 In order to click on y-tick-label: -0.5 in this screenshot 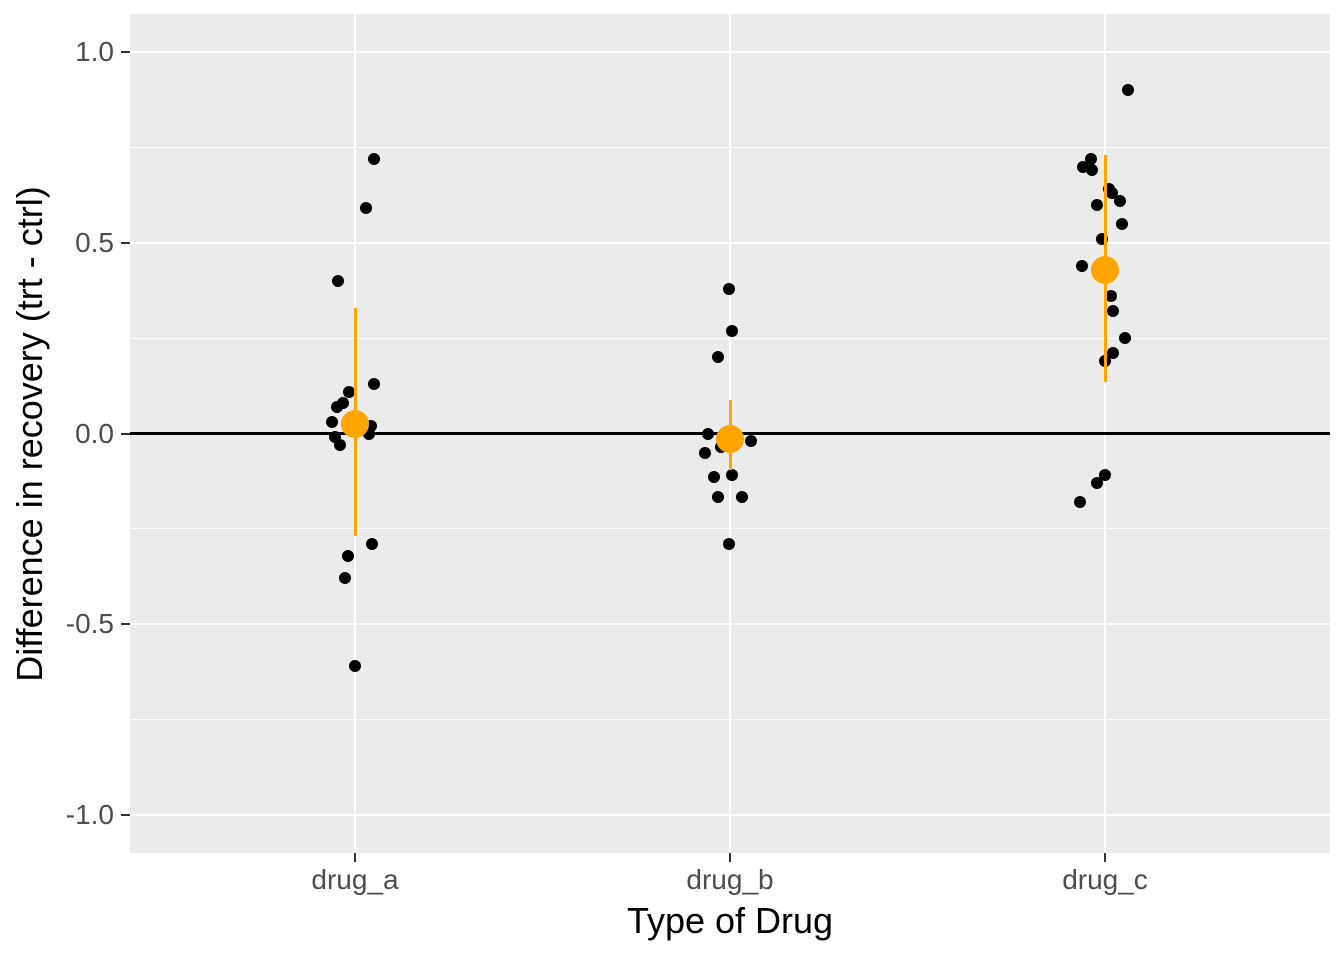, I will do `click(89, 624)`.